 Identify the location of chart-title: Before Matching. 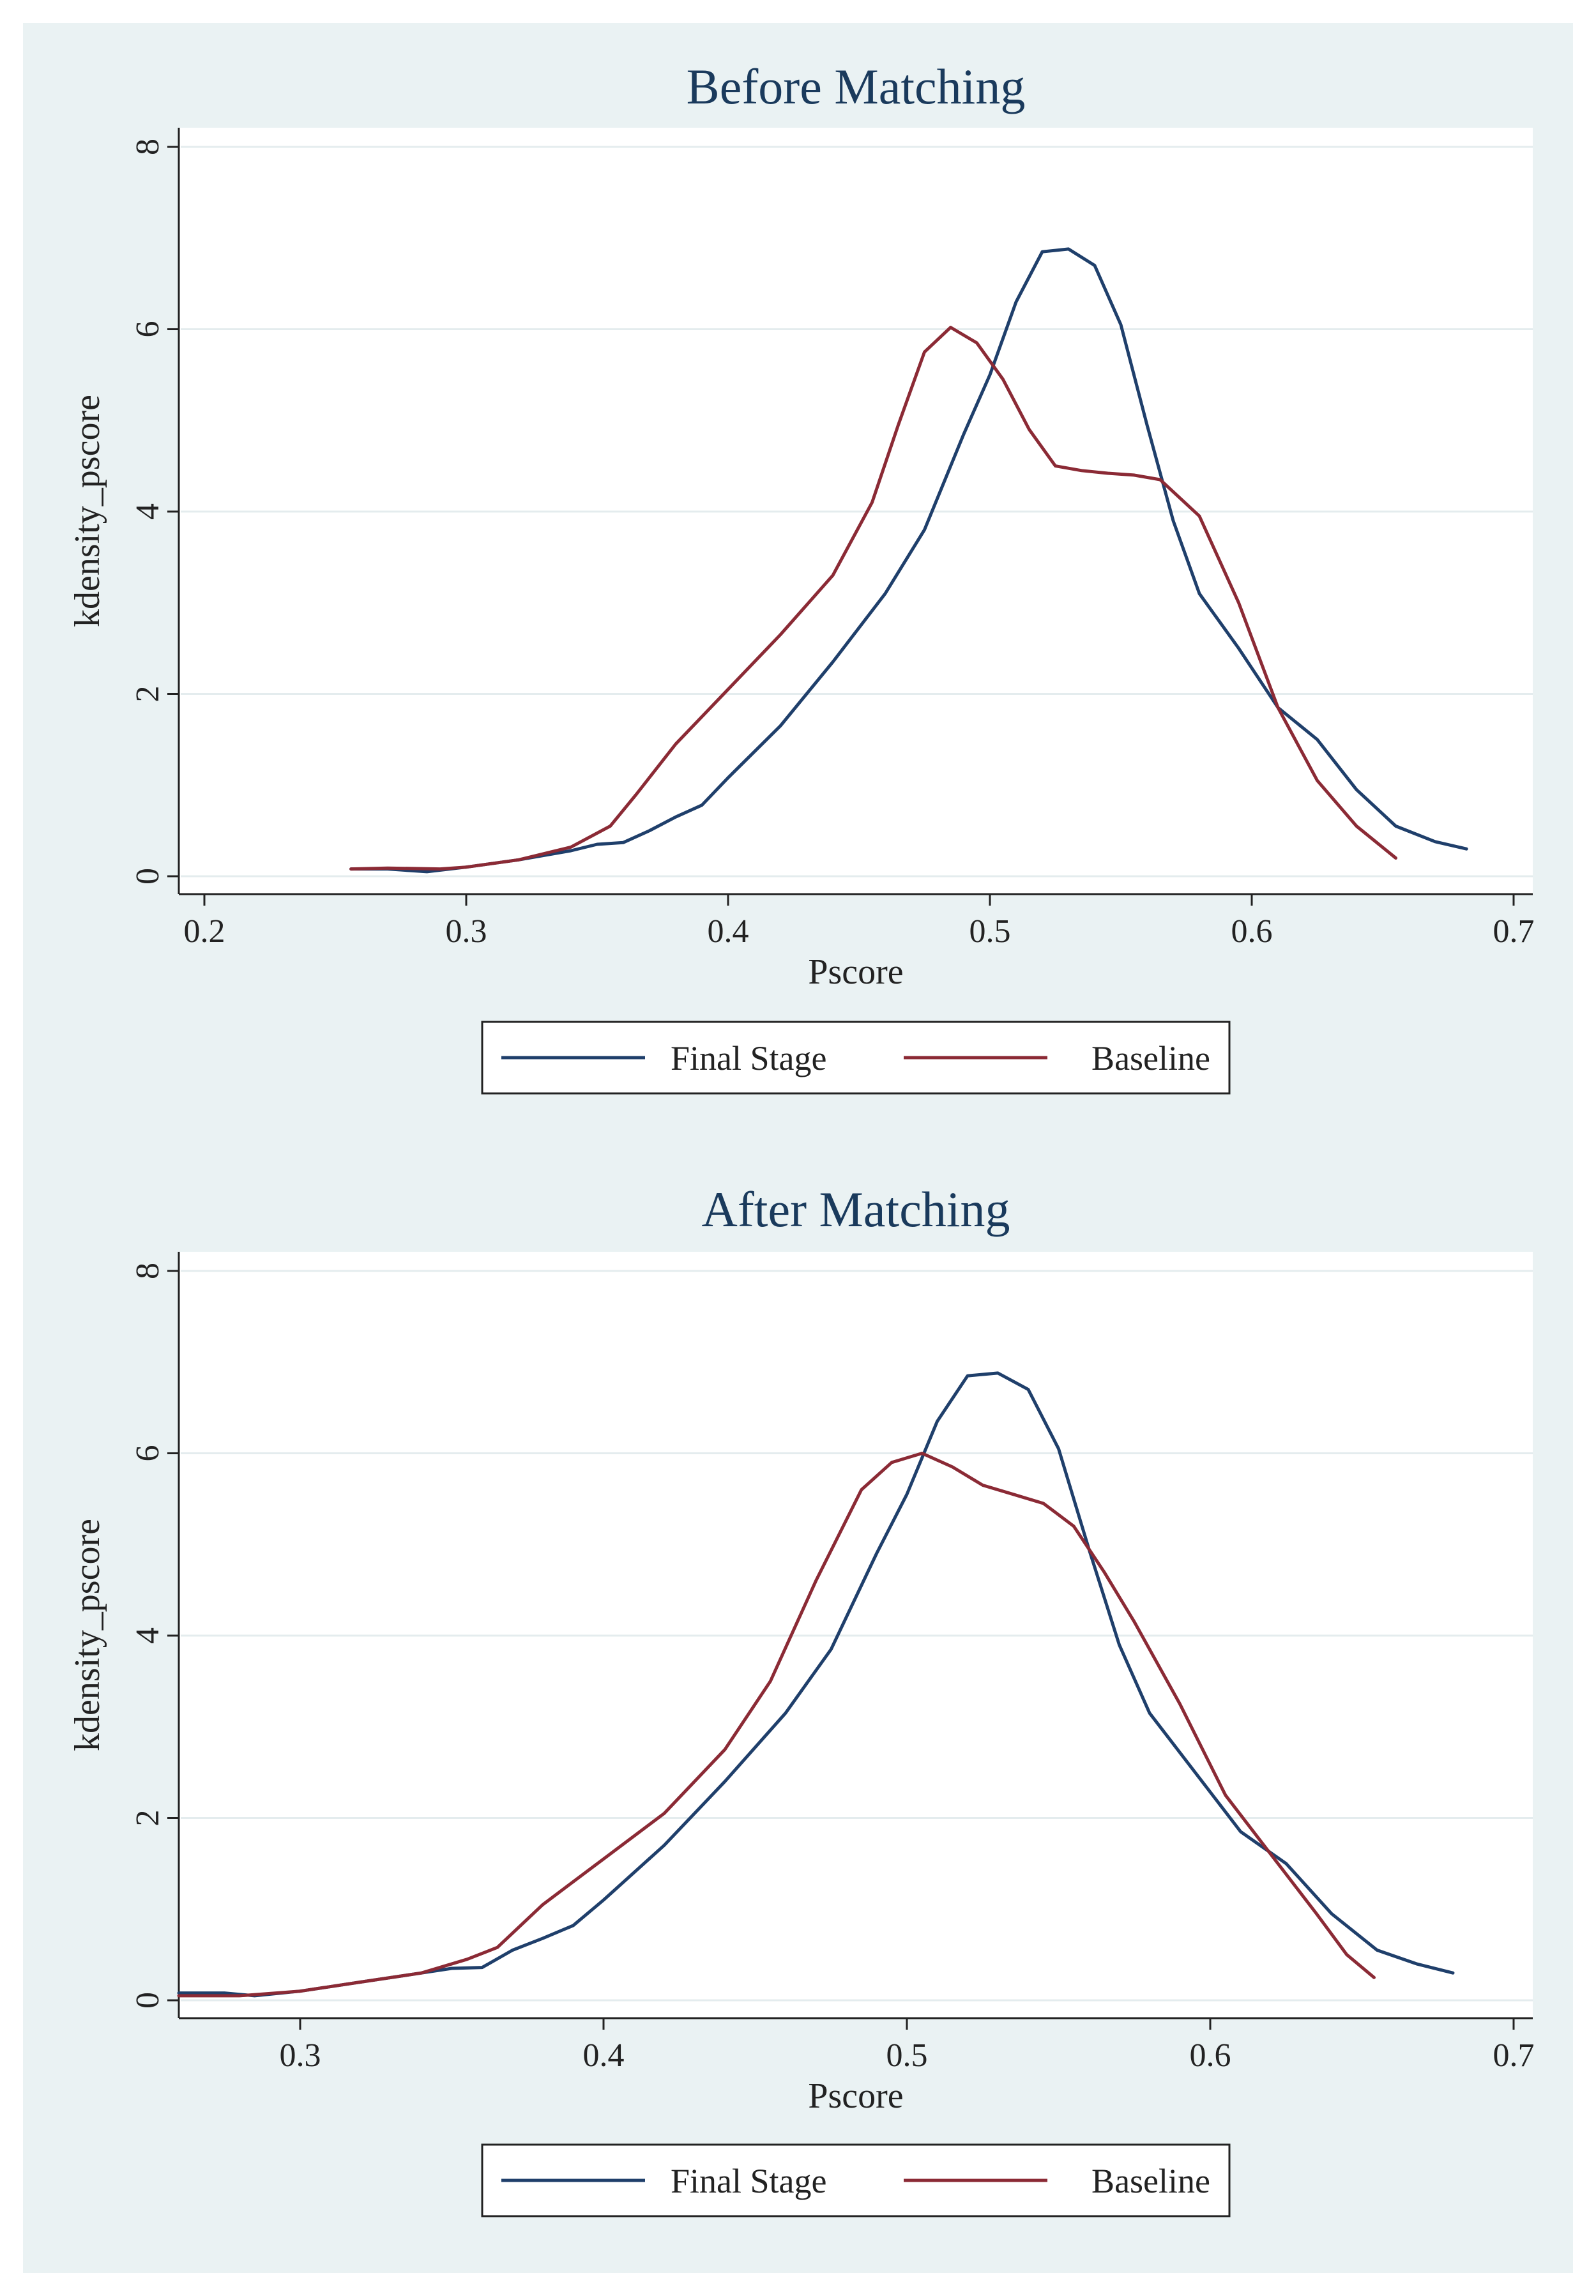
(856, 86).